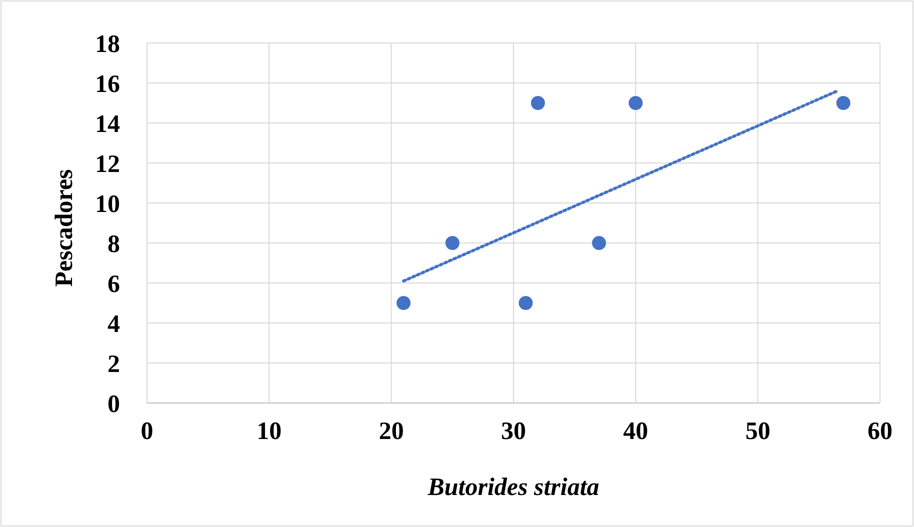 The height and width of the screenshot is (527, 914). Describe the element at coordinates (107, 204) in the screenshot. I see `y-tick-label: 10` at that location.